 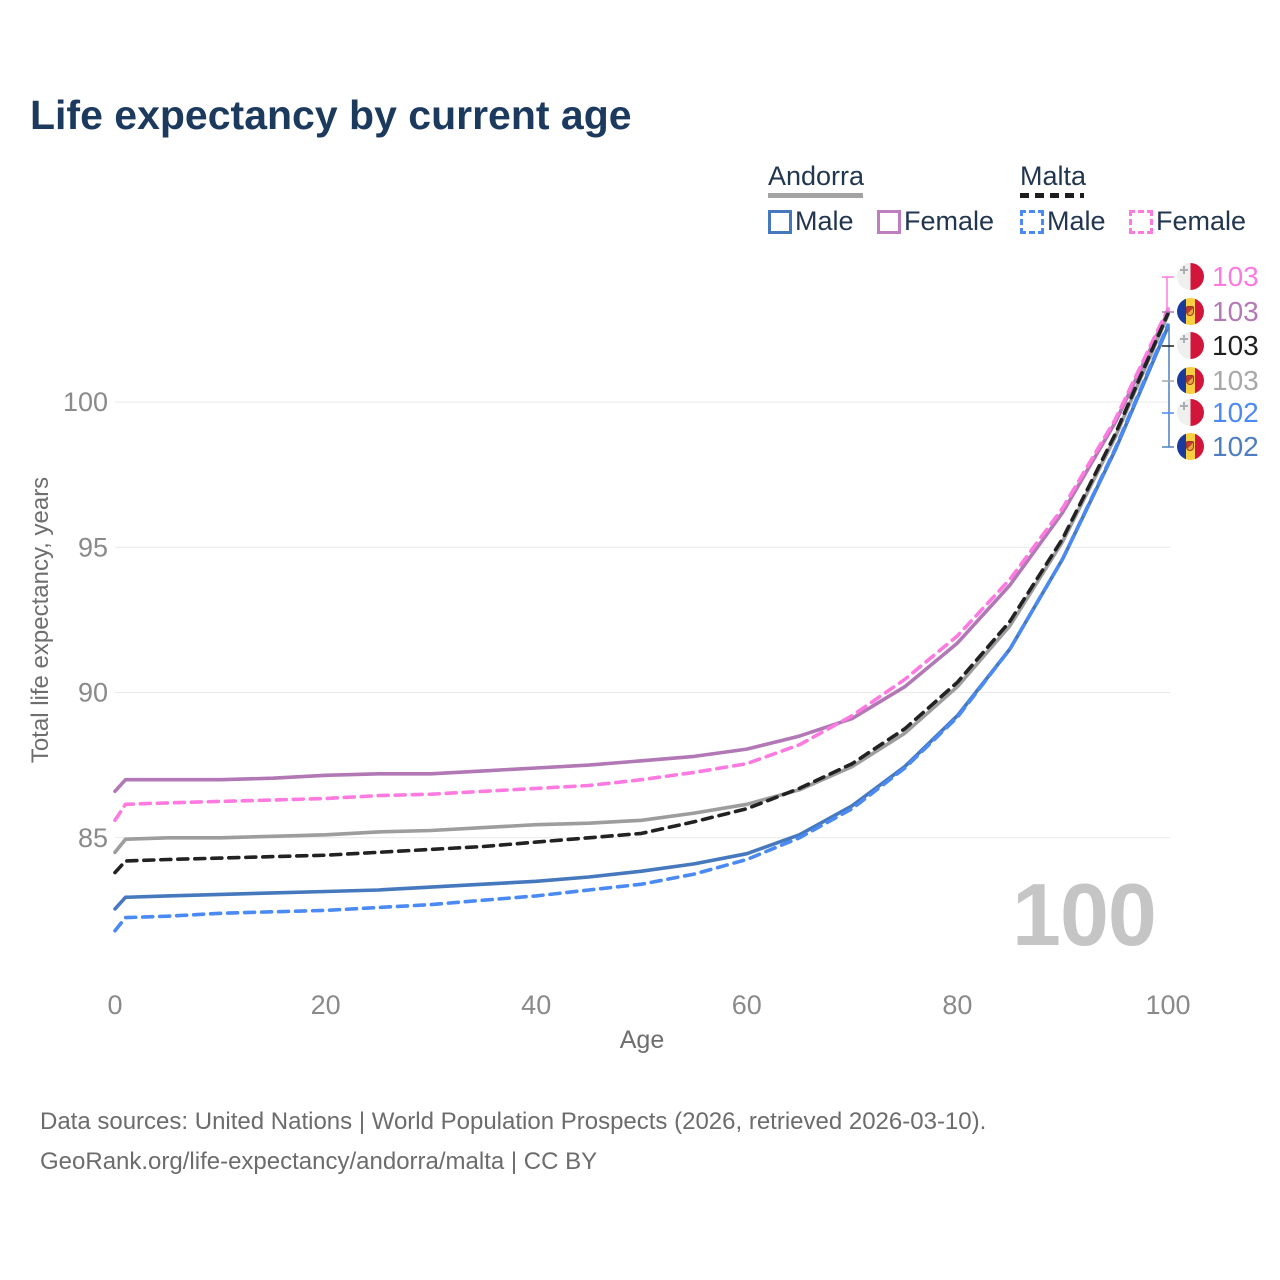 What do you see at coordinates (1053, 176) in the screenshot?
I see `legend-header-malta: Malta` at bounding box center [1053, 176].